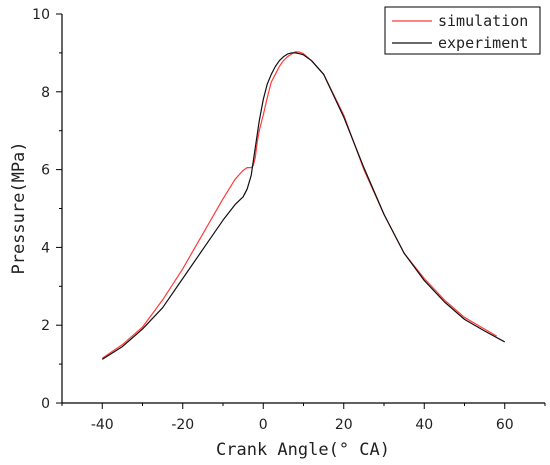  I want to click on y-tick-label: 2, so click(45, 326).